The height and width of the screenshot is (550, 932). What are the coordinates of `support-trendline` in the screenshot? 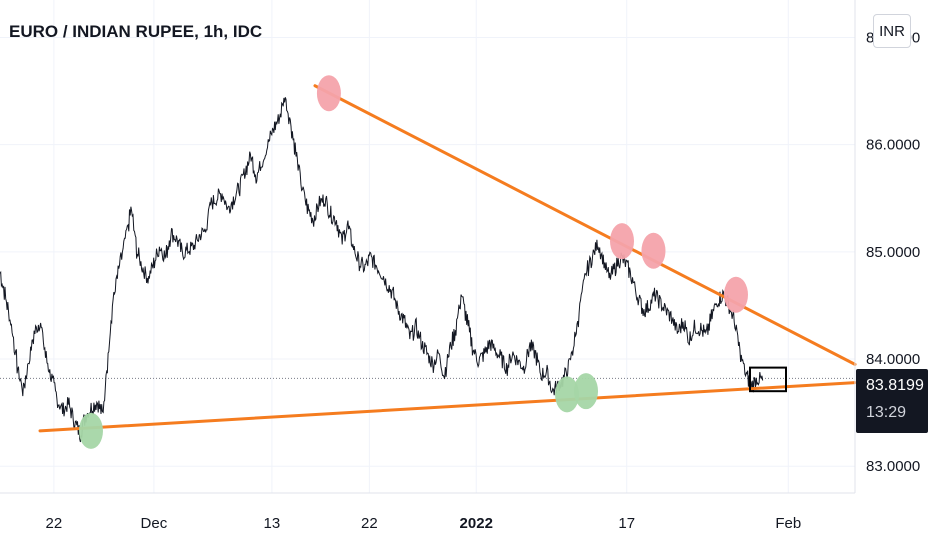 It's located at (447, 407).